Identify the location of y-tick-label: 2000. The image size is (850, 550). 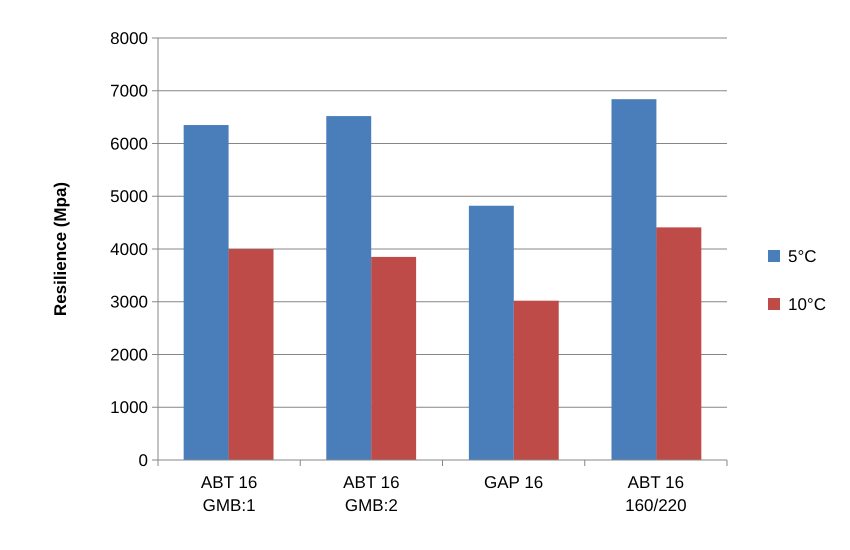
(129, 354).